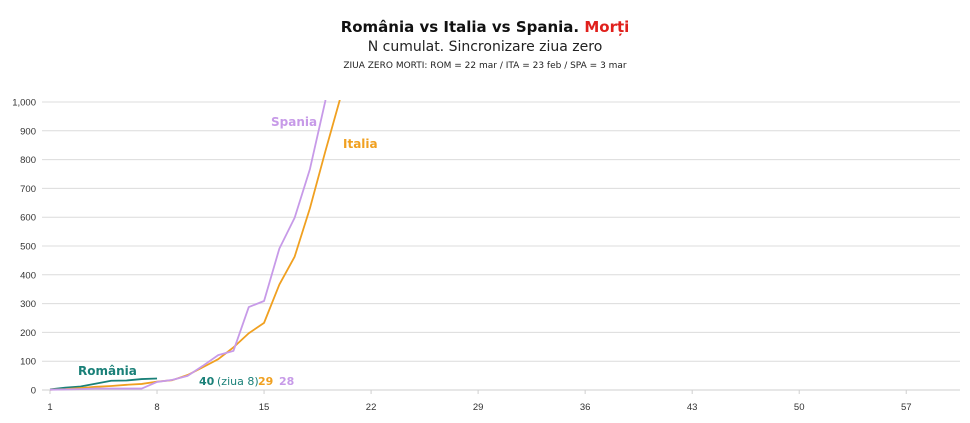 This screenshot has width=970, height=423. What do you see at coordinates (156, 407) in the screenshot?
I see `x-tick-label: 8` at bounding box center [156, 407].